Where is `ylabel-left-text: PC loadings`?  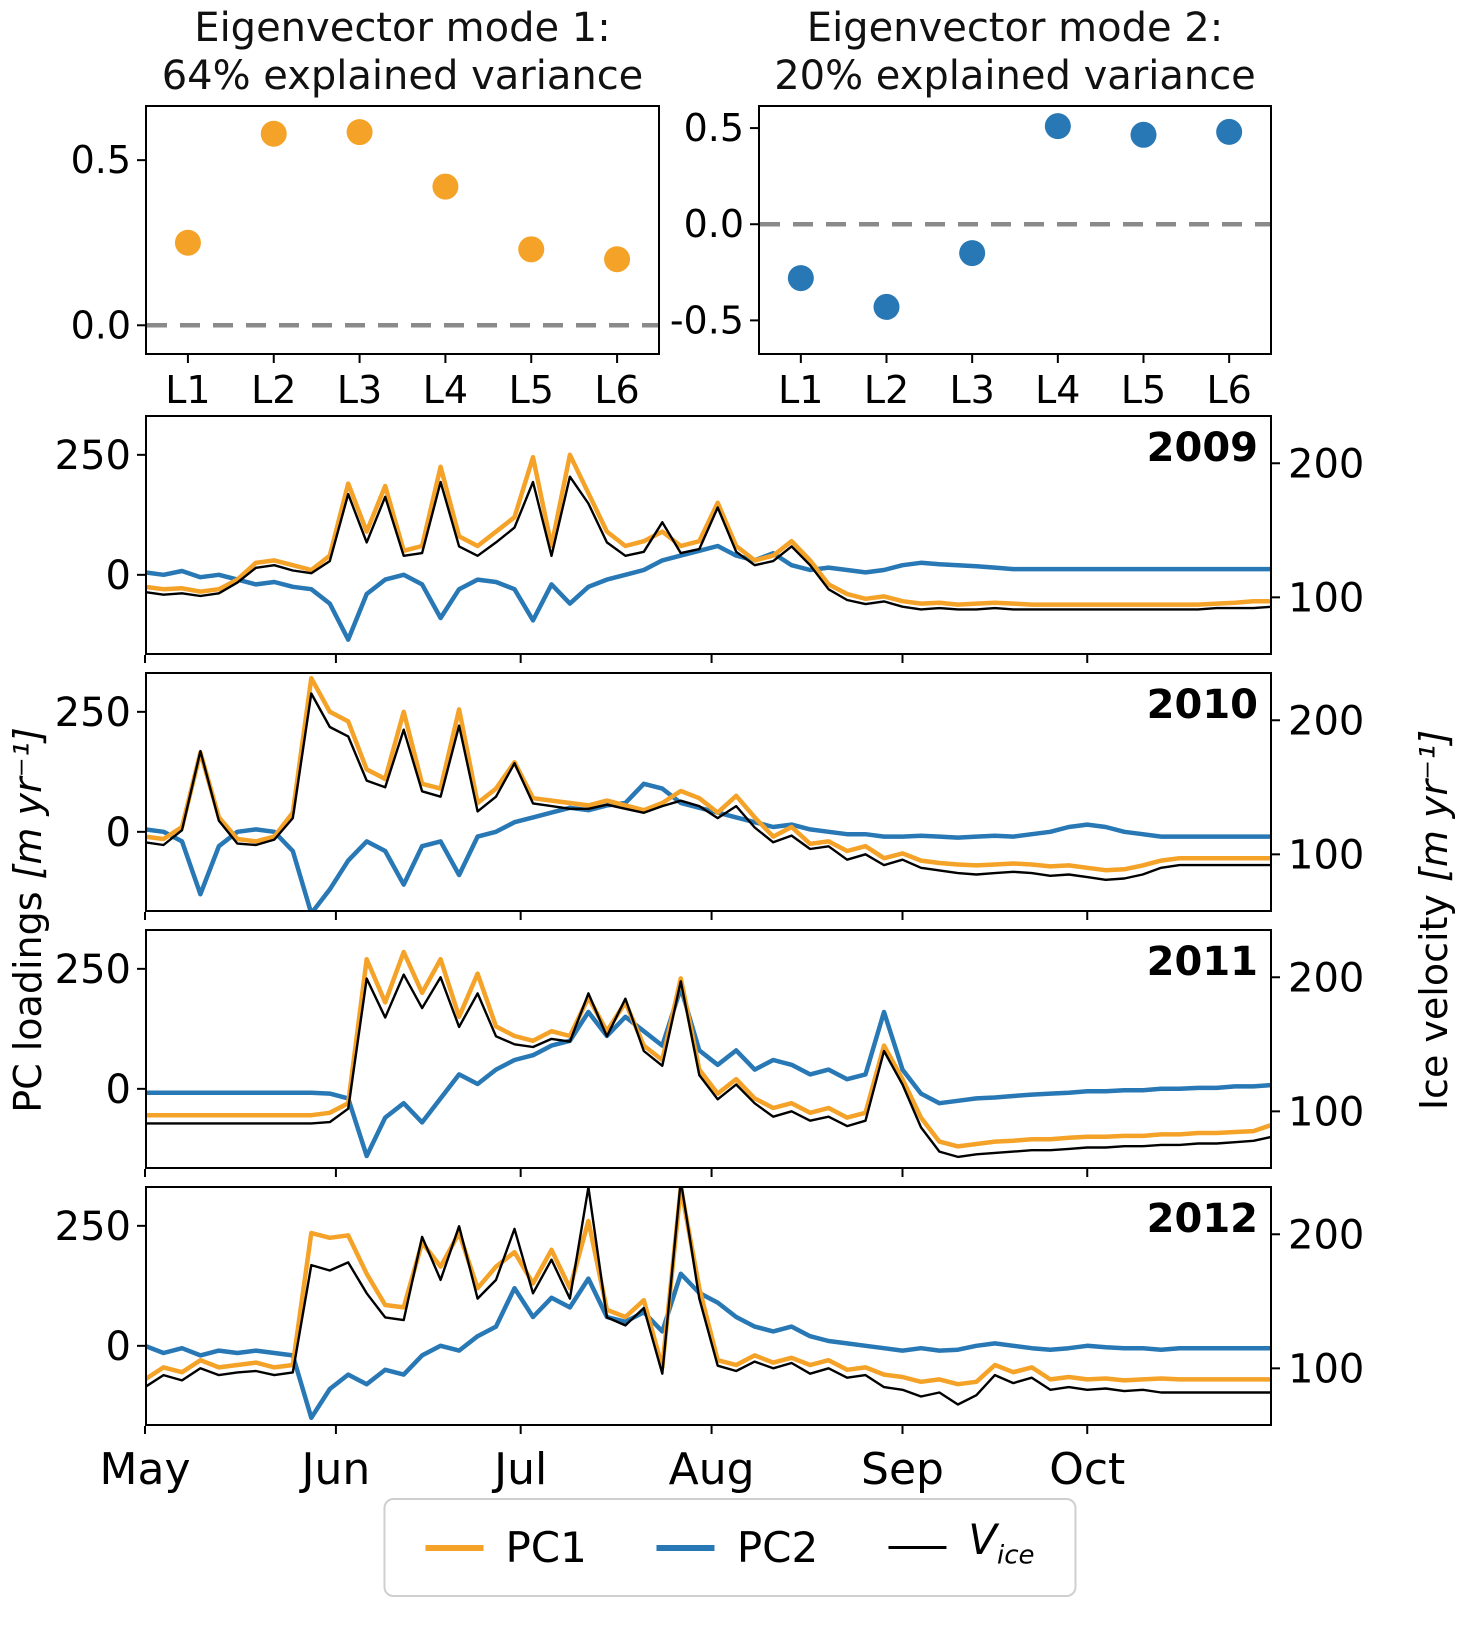 ylabel-left-text: PC loadings is located at coordinates (28, 996).